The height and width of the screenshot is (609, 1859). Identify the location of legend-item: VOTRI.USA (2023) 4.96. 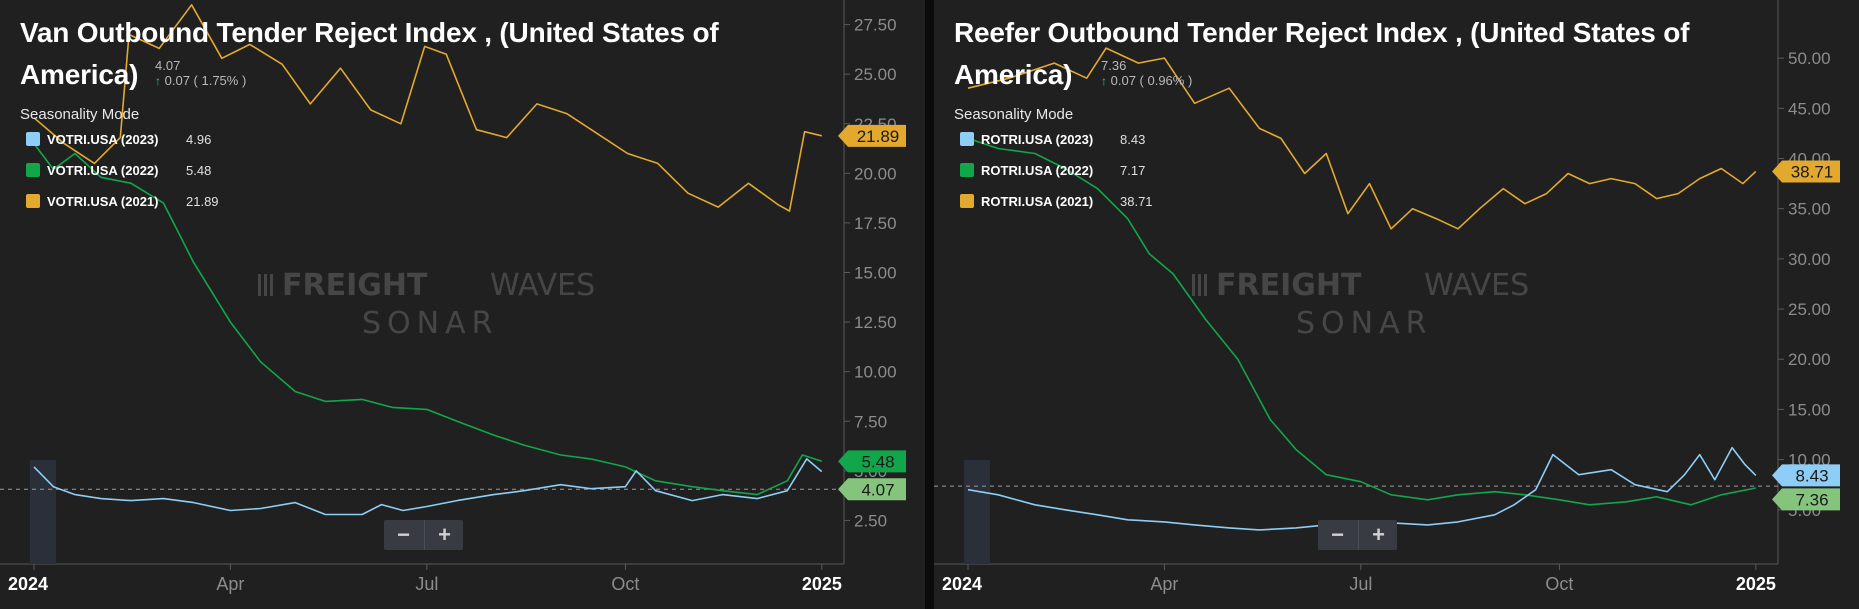
(146, 145).